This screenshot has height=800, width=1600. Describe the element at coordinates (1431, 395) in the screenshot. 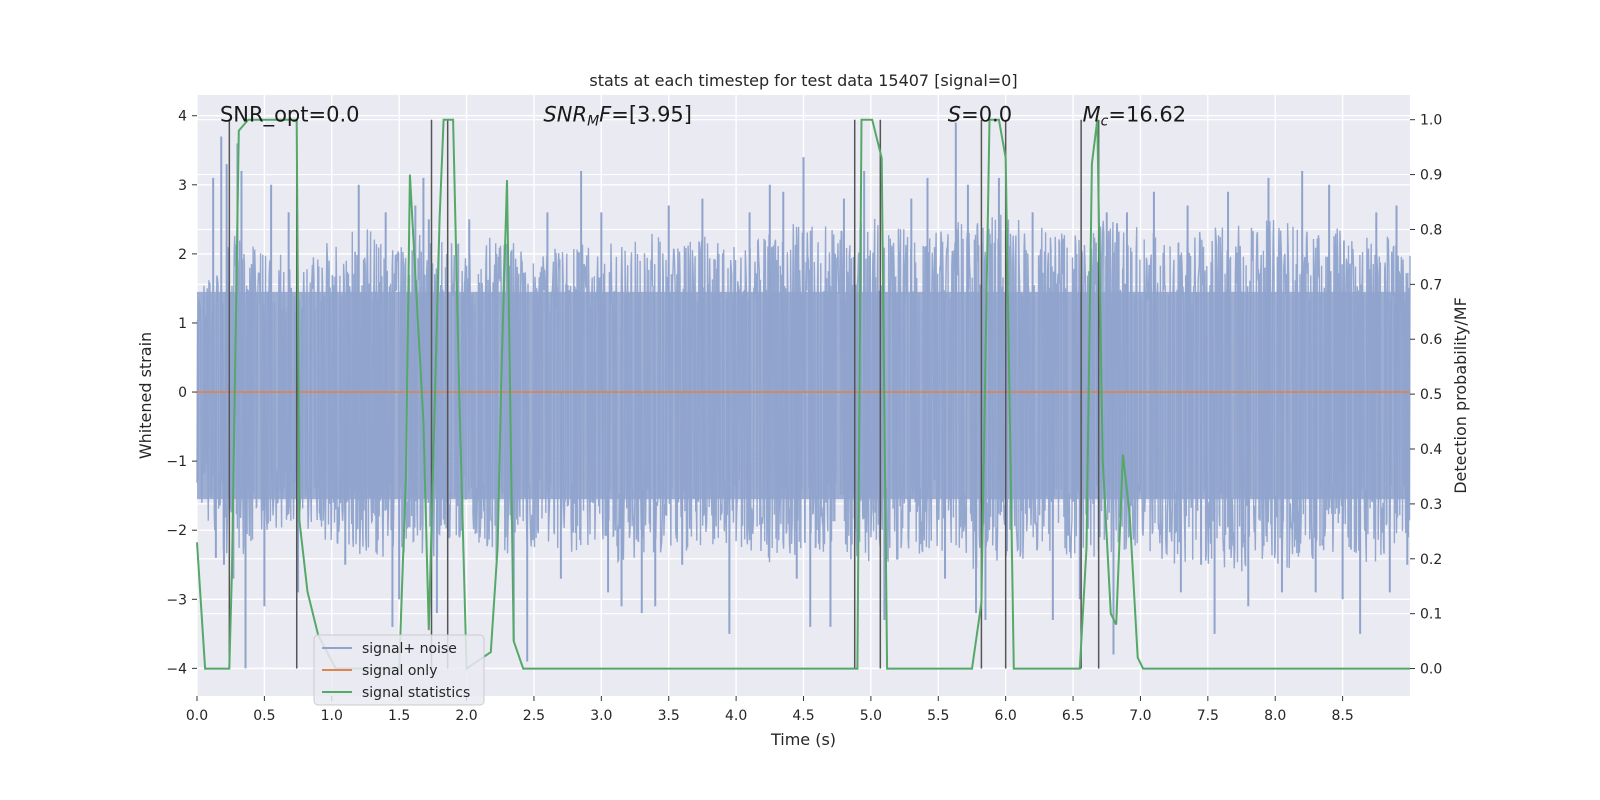

I see `y2-tick-label: 0.5` at that location.